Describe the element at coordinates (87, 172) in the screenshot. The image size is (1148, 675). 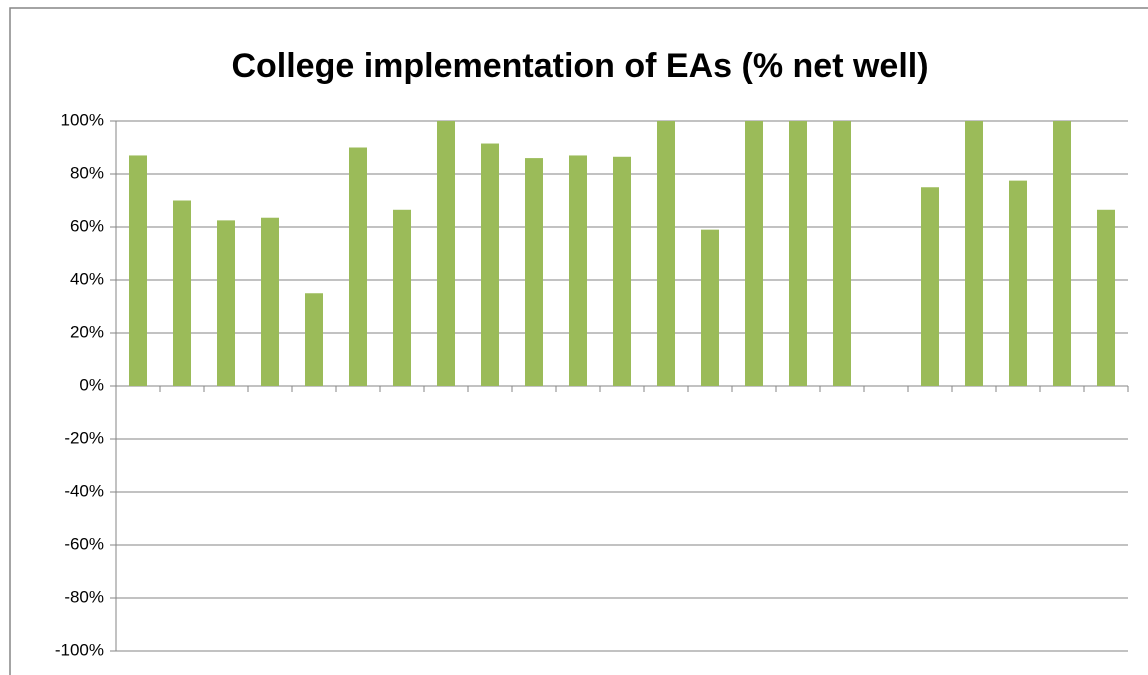
I see `y-tick-label: 80%` at that location.